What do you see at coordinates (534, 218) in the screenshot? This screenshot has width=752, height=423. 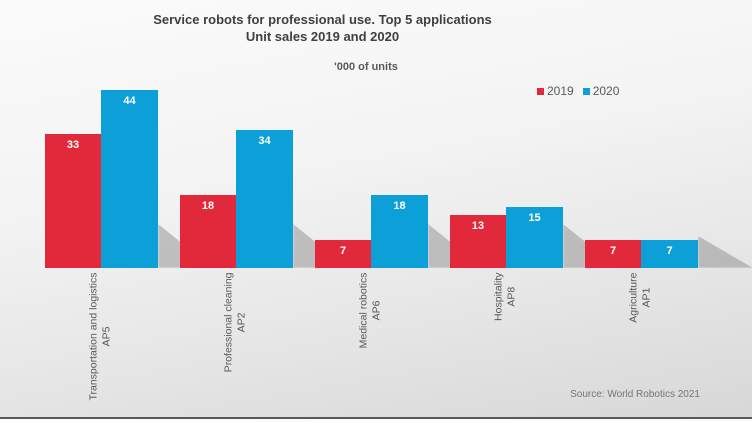 I see `bar-value-label: 15` at bounding box center [534, 218].